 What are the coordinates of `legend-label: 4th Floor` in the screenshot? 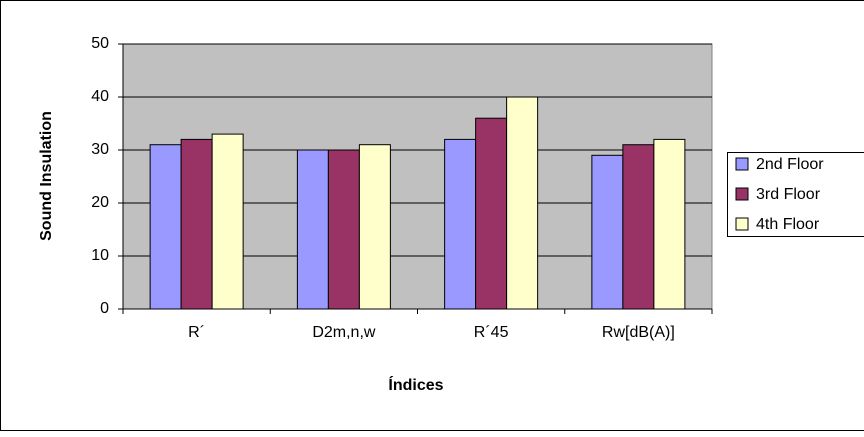 It's located at (788, 224).